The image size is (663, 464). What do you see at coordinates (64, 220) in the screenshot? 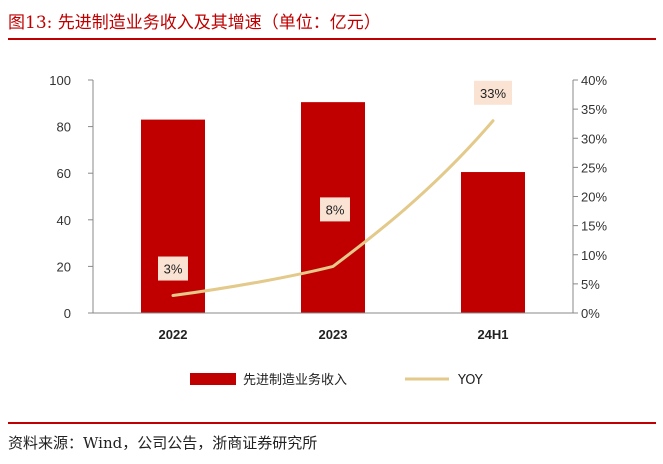
I see `left-tick-label: 40` at bounding box center [64, 220].